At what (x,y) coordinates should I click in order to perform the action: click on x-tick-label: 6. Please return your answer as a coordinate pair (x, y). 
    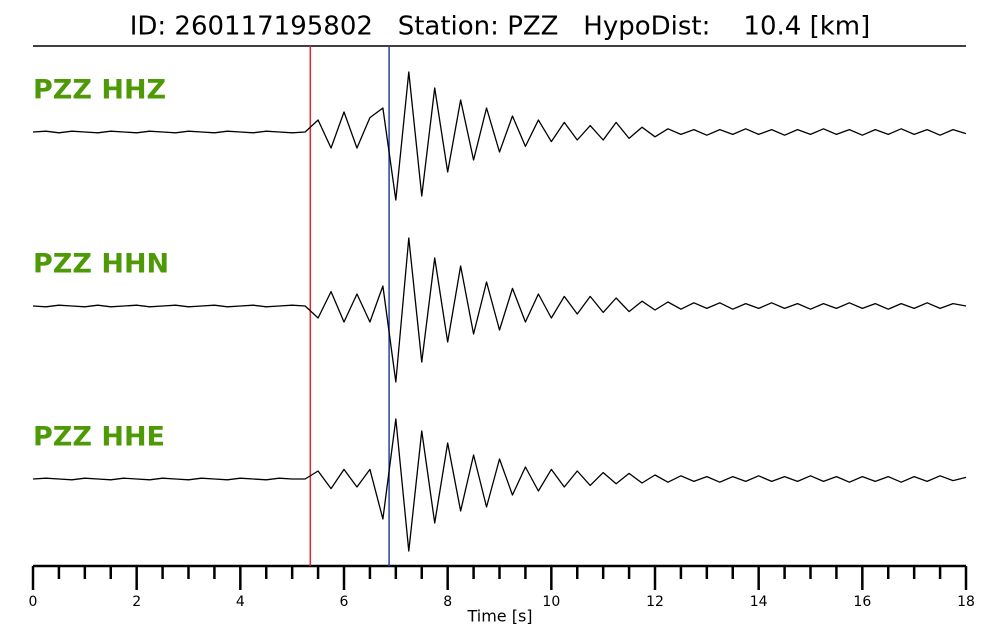
    Looking at the image, I should click on (344, 602).